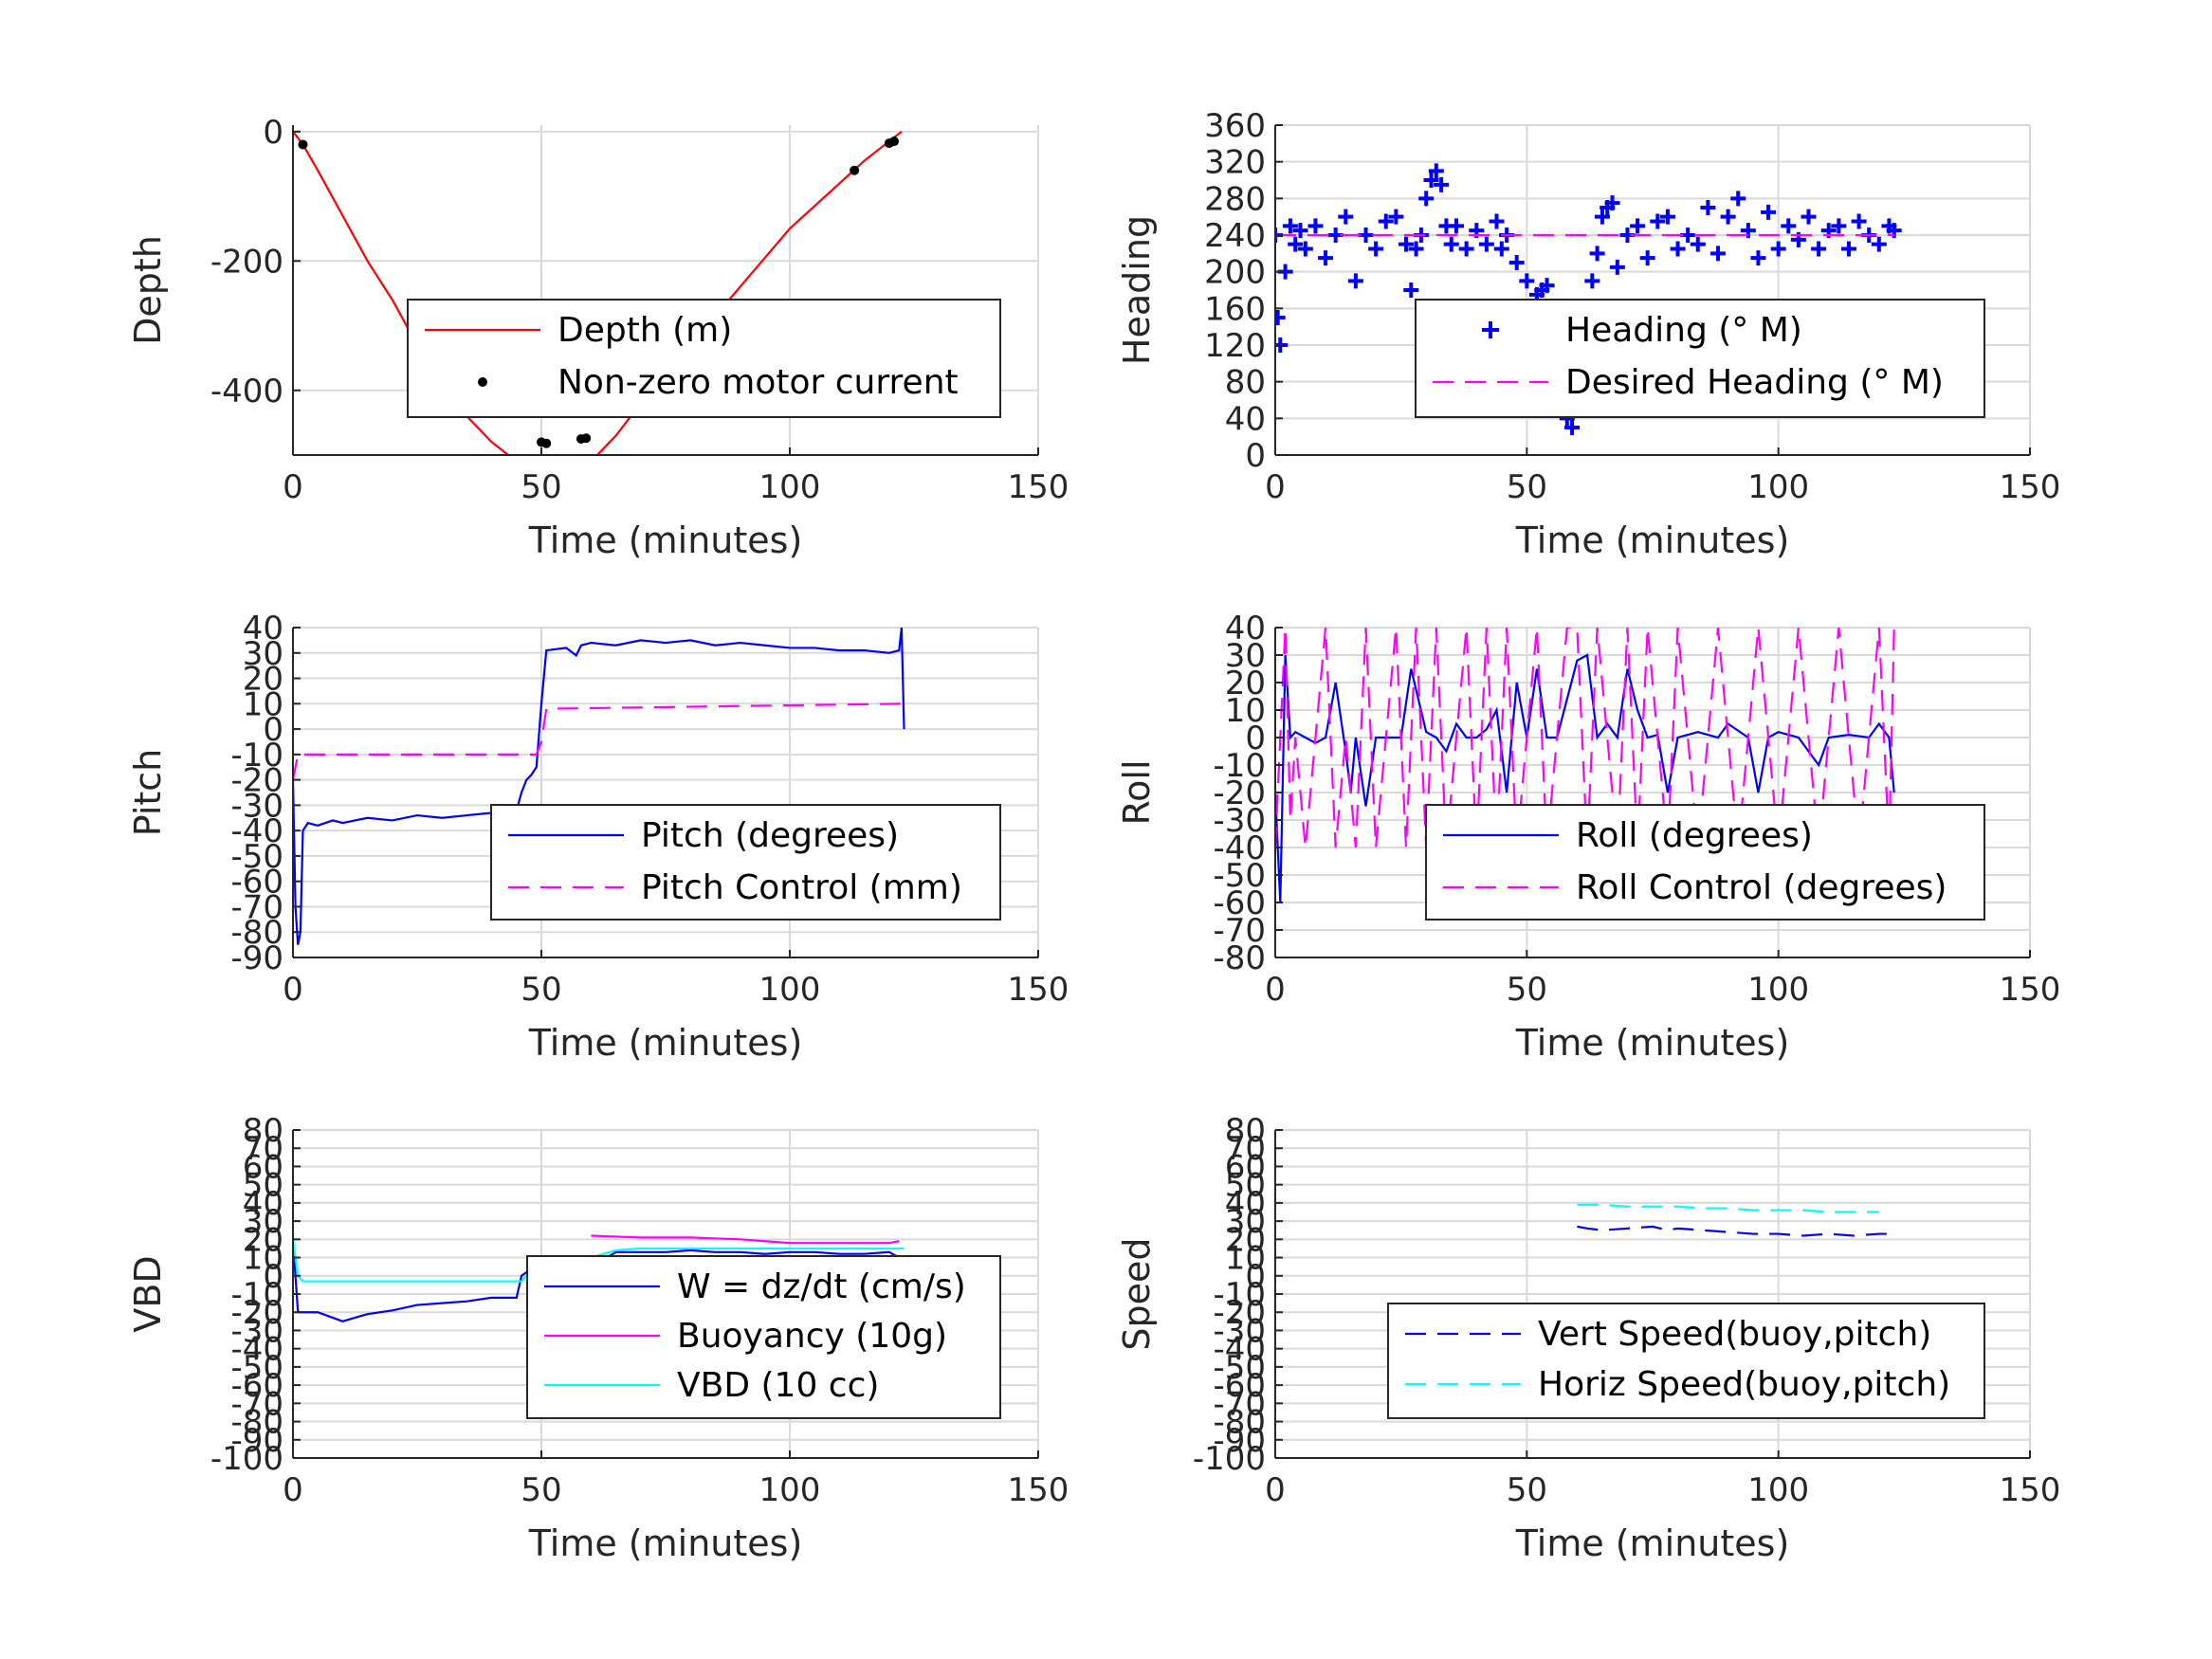  Describe the element at coordinates (273, 1277) in the screenshot. I see `vbd-ytick-label: 0` at that location.